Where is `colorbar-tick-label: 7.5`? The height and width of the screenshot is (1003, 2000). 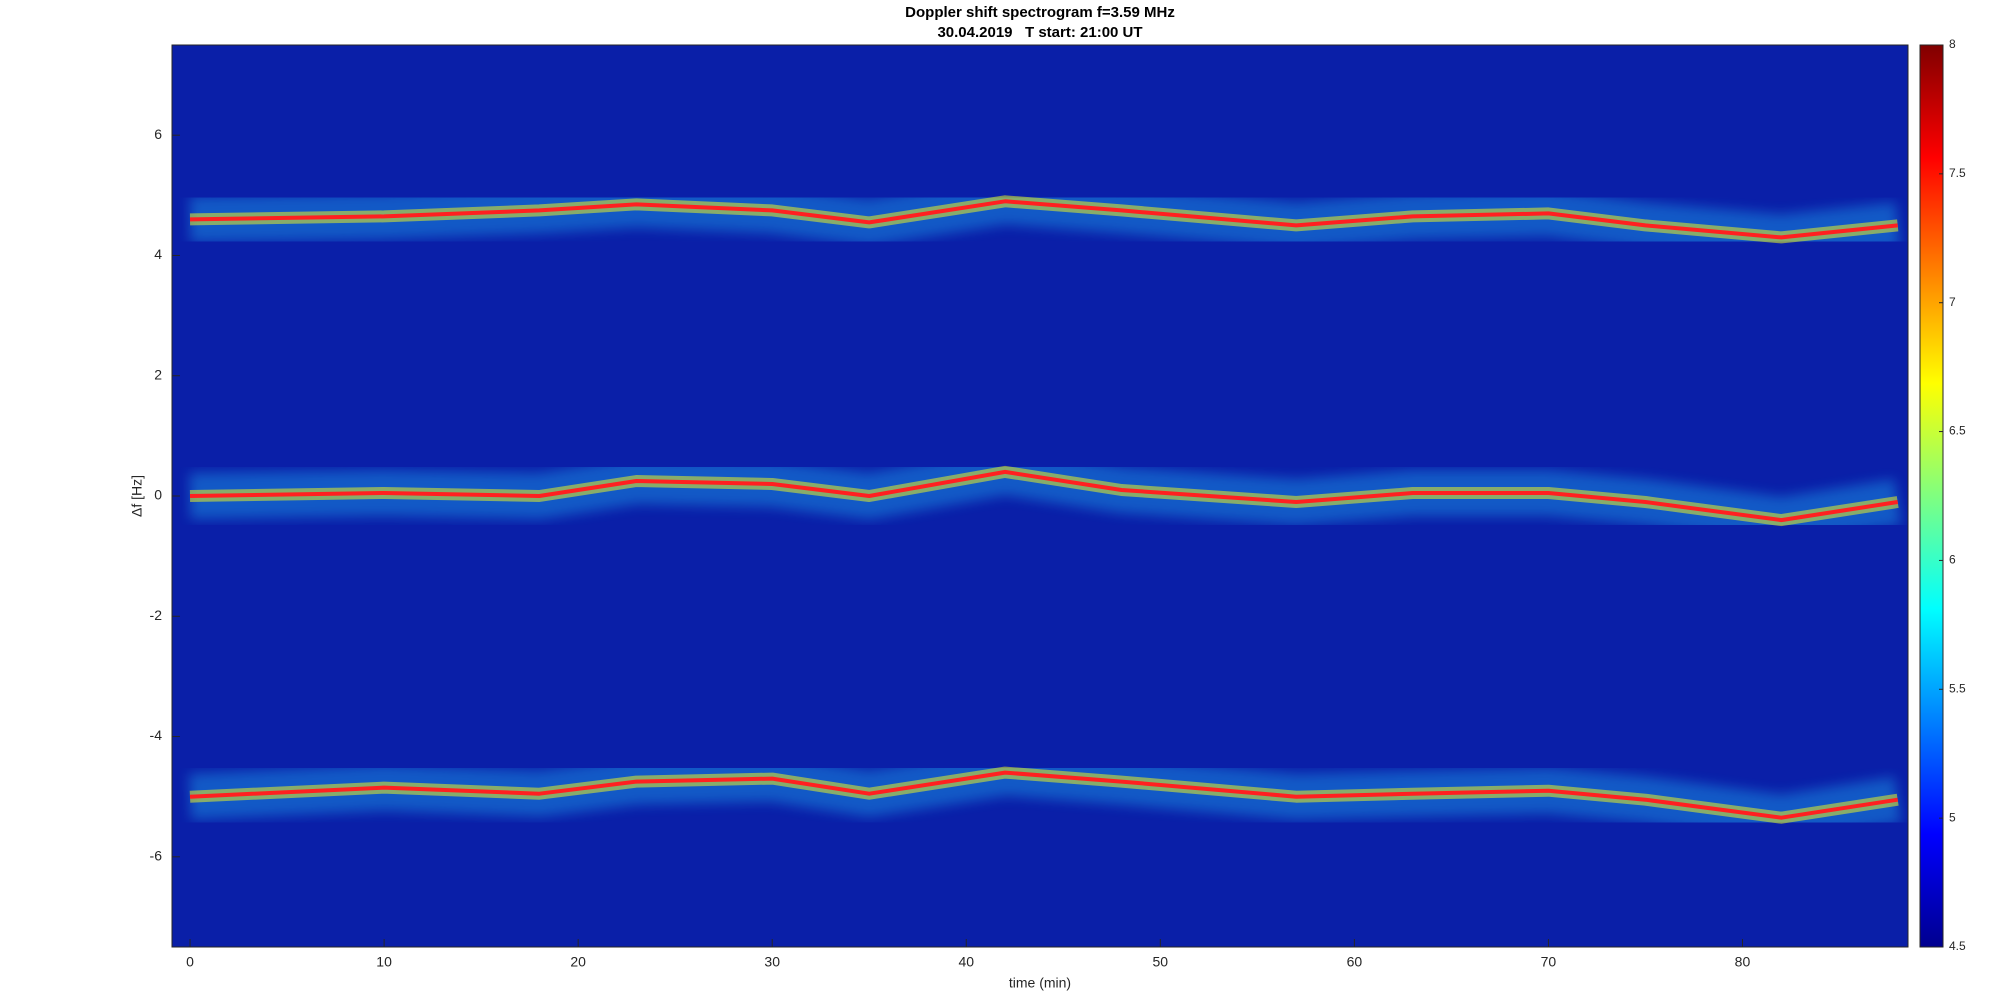
colorbar-tick-label: 7.5 is located at coordinates (1957, 173).